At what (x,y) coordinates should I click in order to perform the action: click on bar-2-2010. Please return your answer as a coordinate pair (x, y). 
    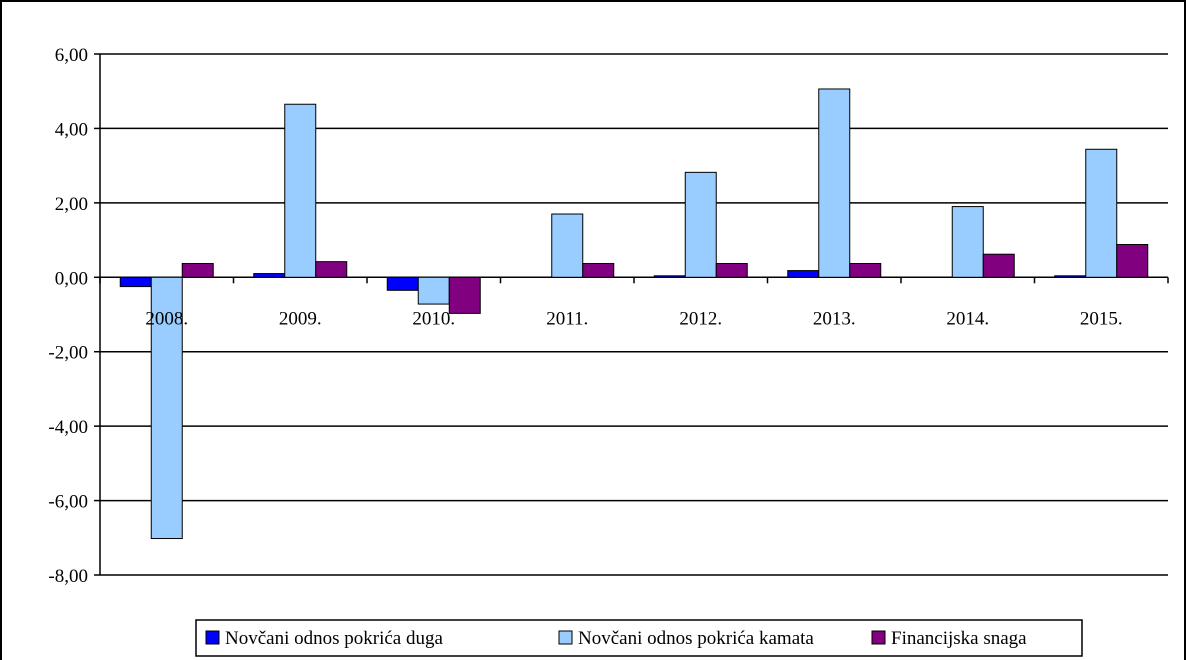
    Looking at the image, I should click on (433, 290).